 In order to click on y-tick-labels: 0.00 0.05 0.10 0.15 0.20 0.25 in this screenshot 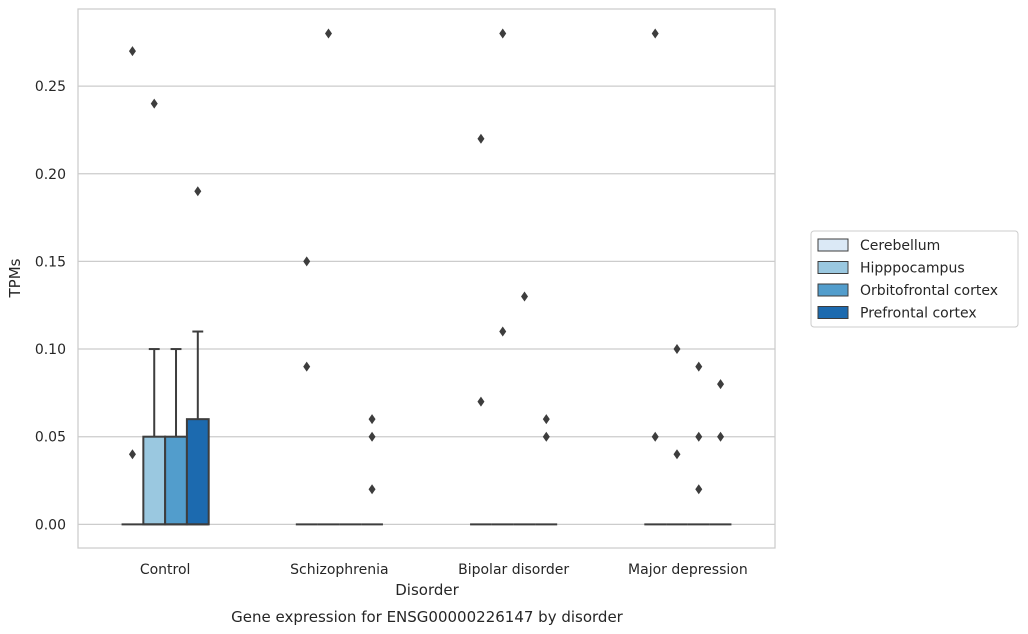, I will do `click(50, 306)`.